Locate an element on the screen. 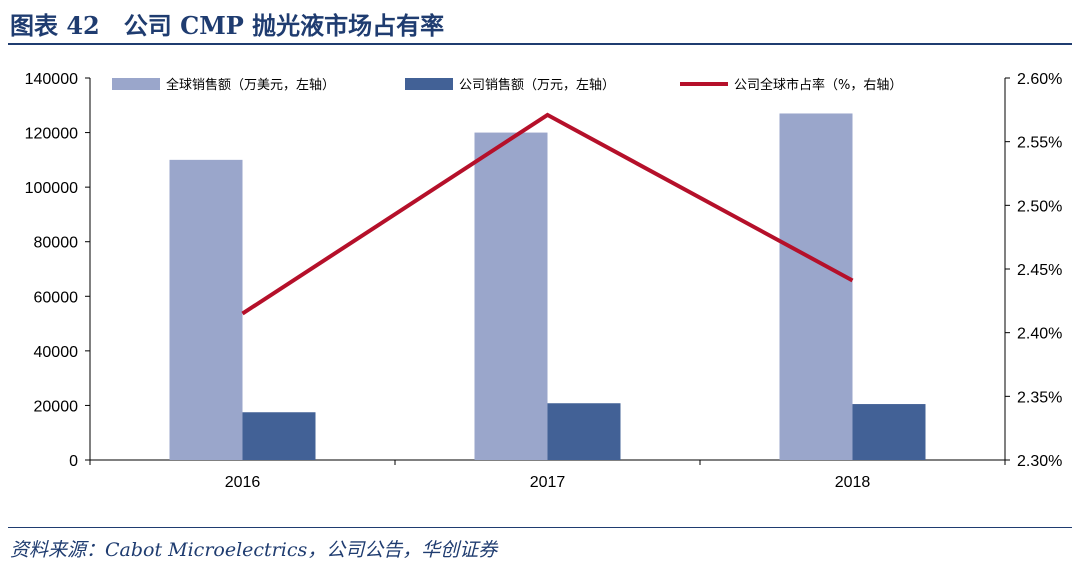  left-axis-tick-label: 20000 is located at coordinates (56, 406).